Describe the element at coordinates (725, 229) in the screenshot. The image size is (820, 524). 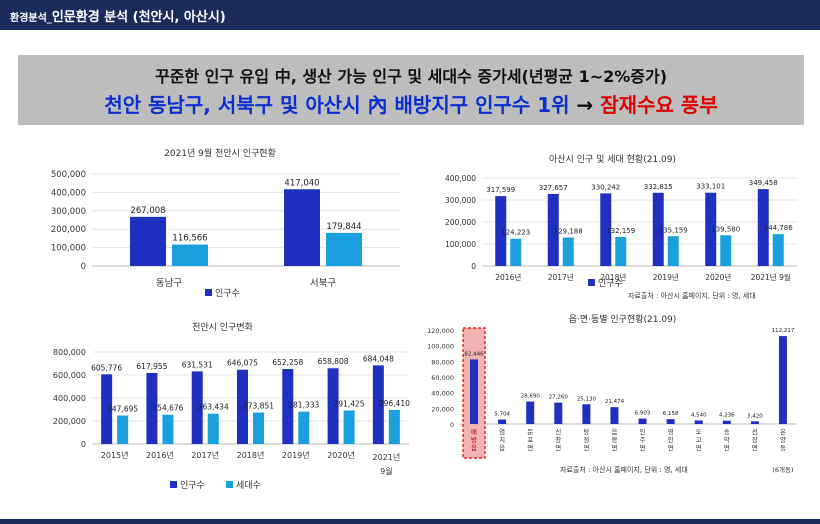
I see `data-label: 139,580` at that location.